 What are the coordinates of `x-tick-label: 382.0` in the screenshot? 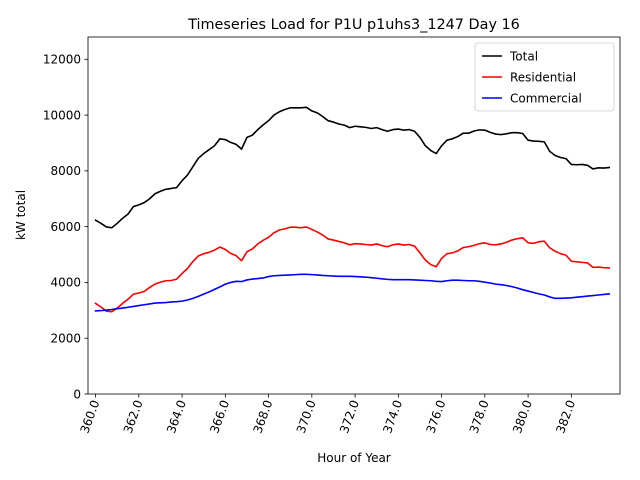 It's located at (565, 416).